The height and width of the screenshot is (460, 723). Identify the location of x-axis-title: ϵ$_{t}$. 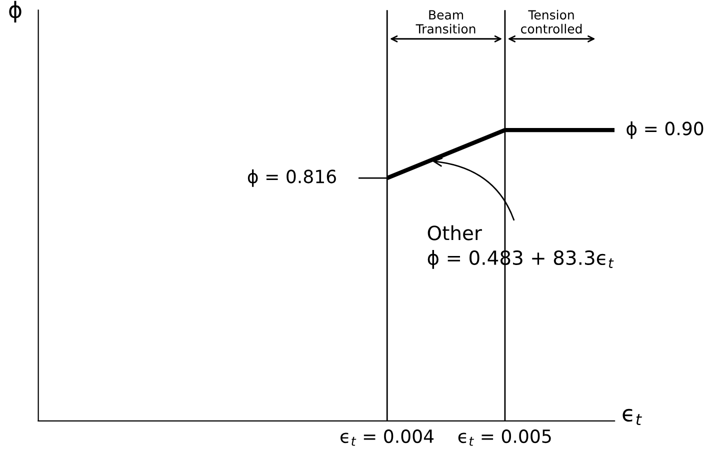
(632, 416).